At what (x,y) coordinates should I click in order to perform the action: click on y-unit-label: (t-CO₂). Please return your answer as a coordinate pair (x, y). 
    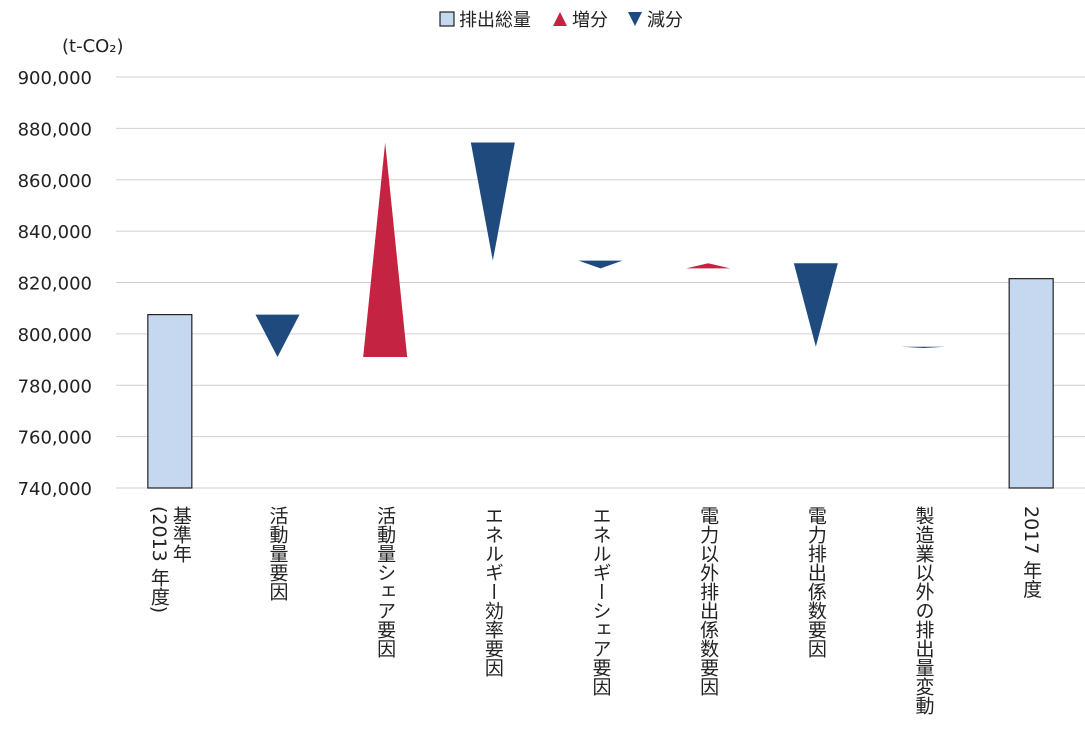
    Looking at the image, I should click on (93, 46).